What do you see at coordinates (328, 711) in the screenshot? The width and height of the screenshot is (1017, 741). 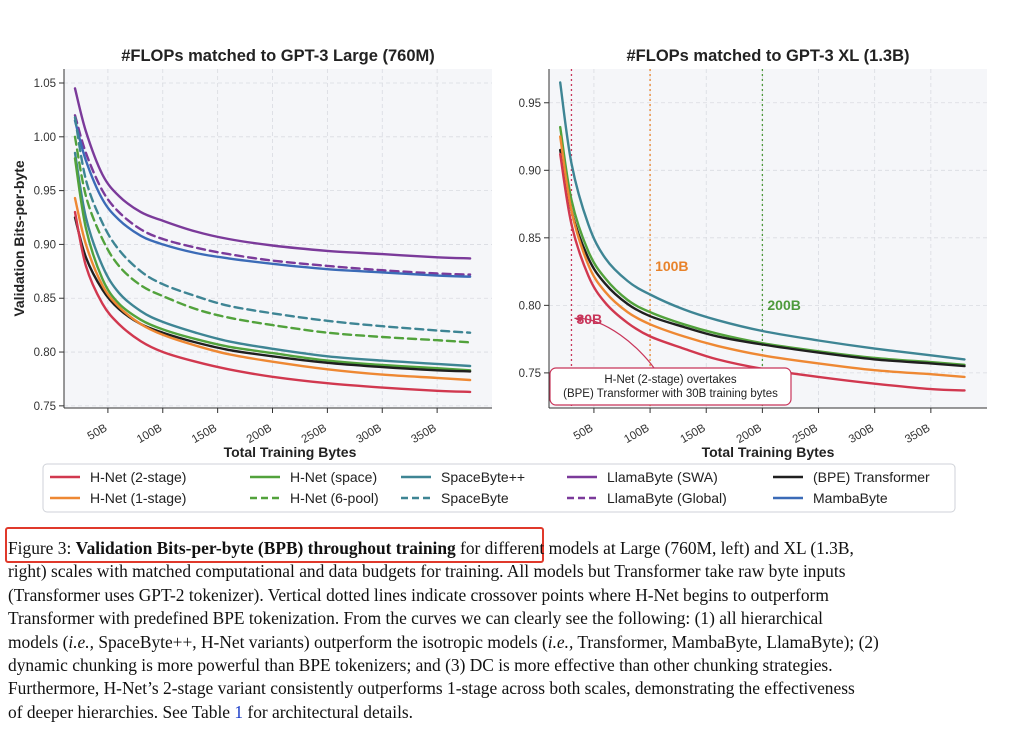 I see `caption-text: for architectural details.` at bounding box center [328, 711].